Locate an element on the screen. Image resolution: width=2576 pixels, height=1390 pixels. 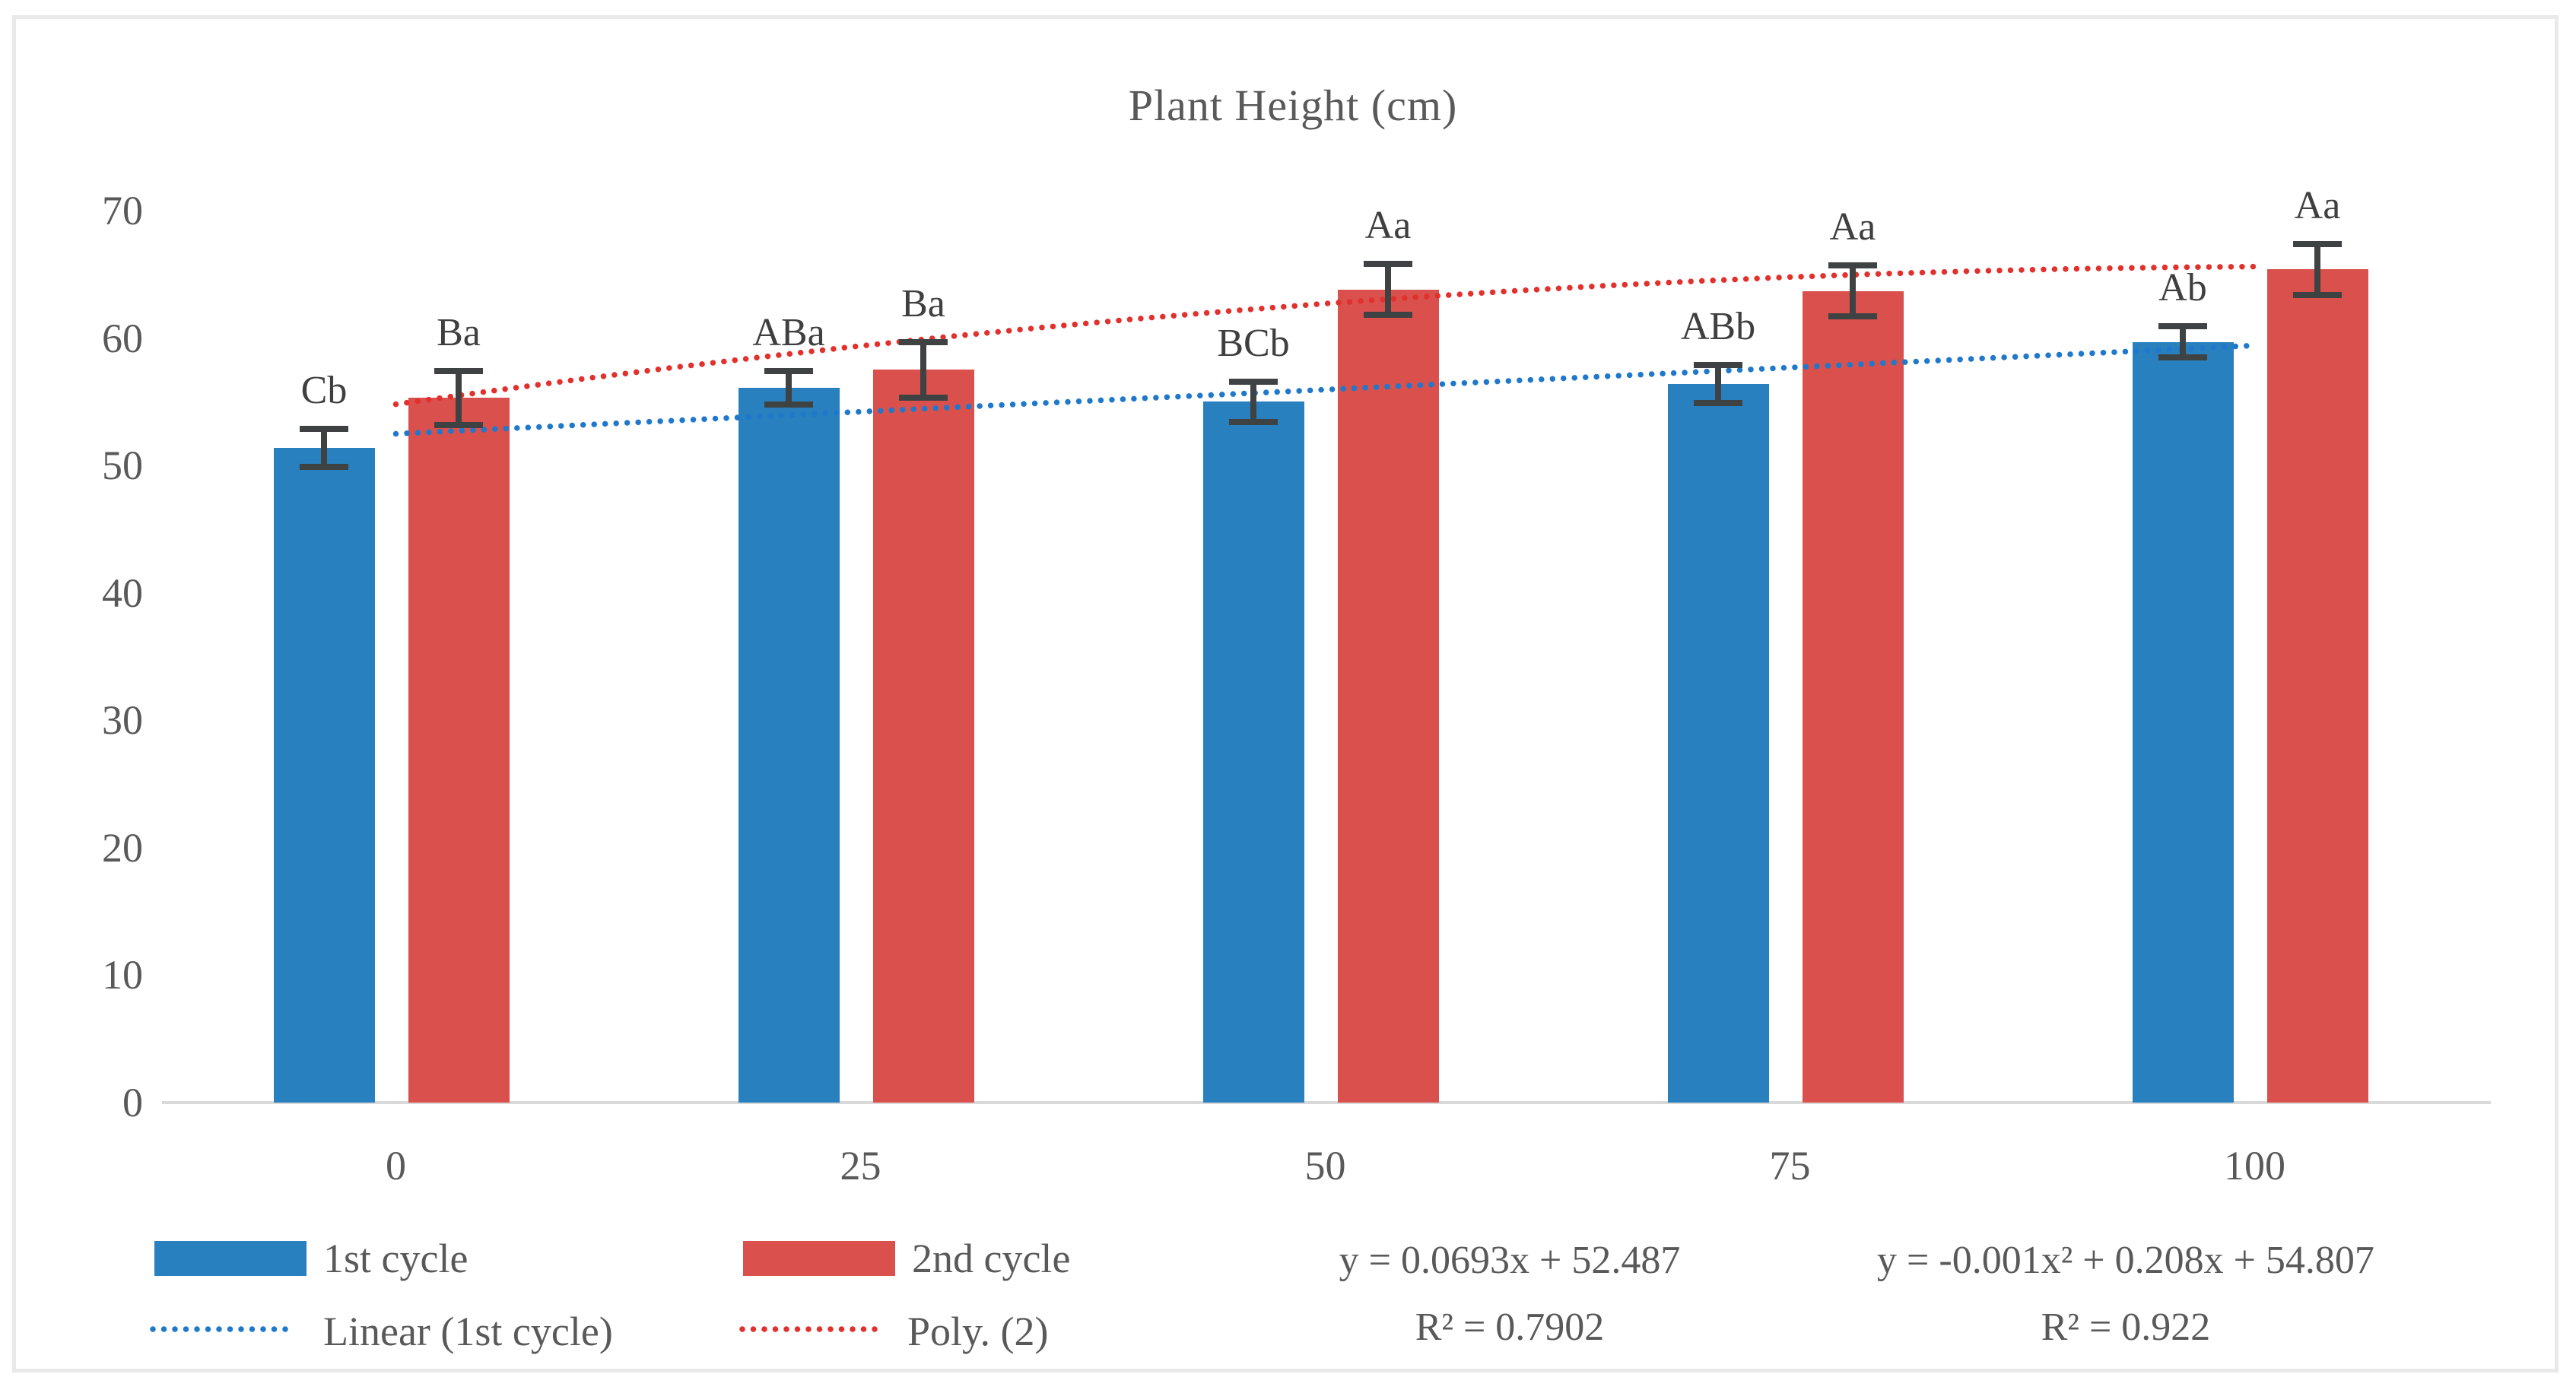
y-tick-label: 60 is located at coordinates (123, 338).